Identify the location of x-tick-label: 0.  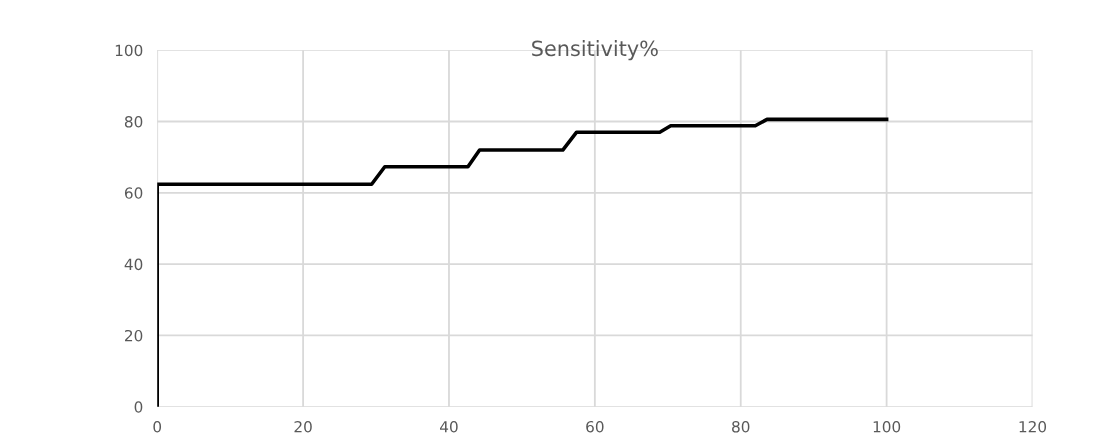
(157, 426).